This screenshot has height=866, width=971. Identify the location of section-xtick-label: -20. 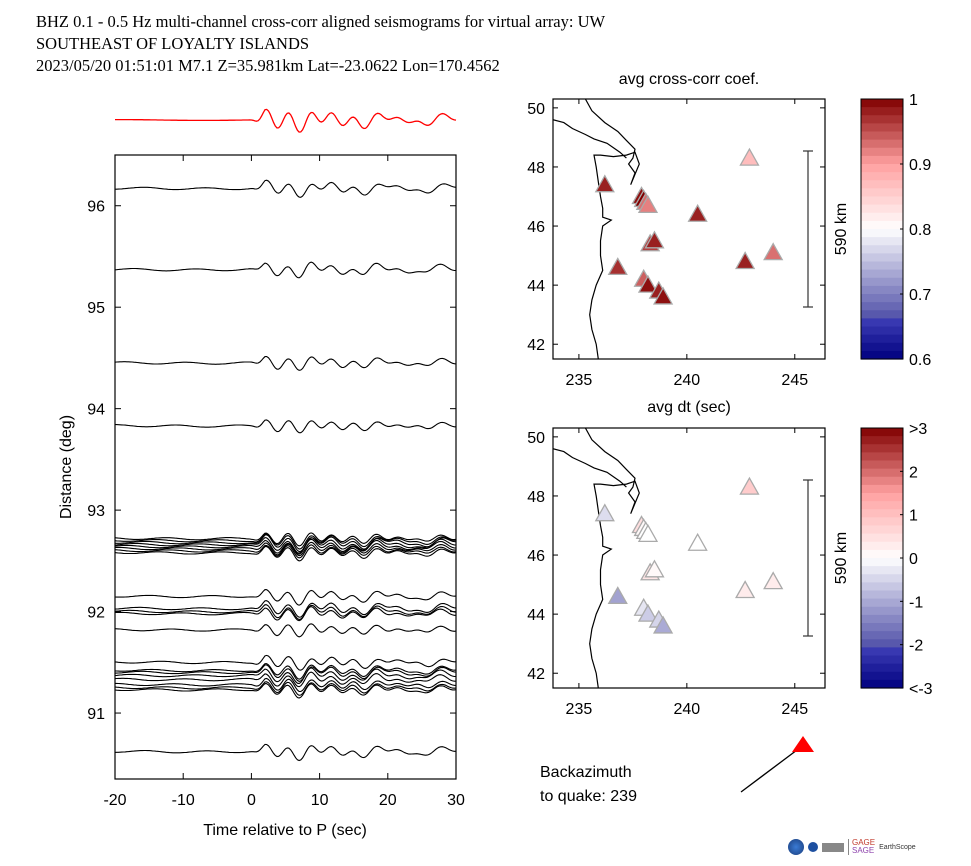
(114, 800).